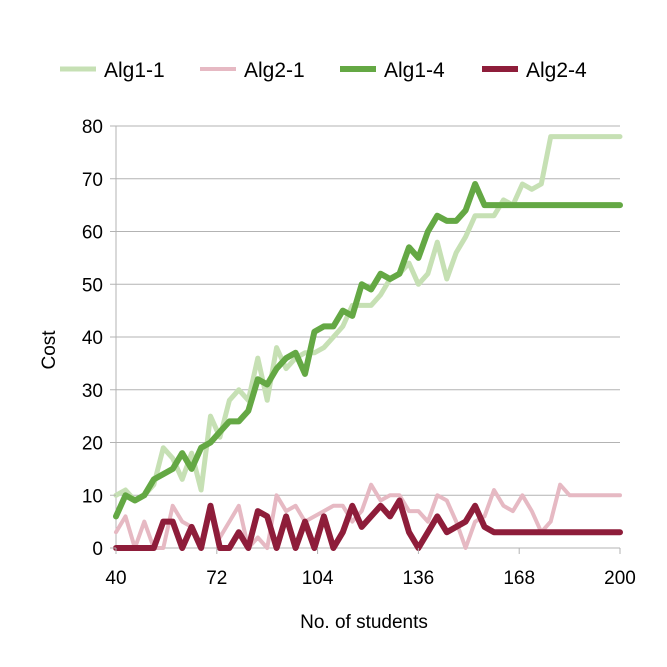  What do you see at coordinates (323, 70) in the screenshot?
I see `legend: Alg1-1 Alg2-1 Alg1-4 Alg2-4` at bounding box center [323, 70].